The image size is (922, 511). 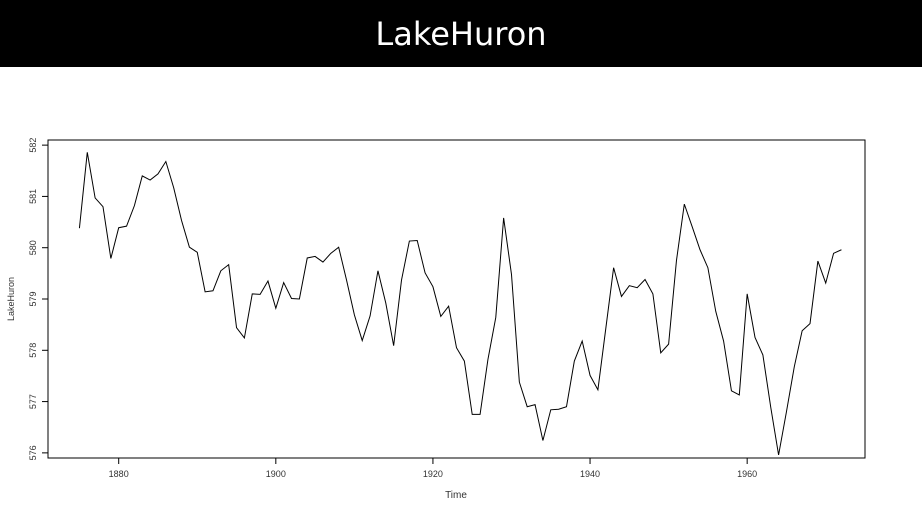 What do you see at coordinates (33, 401) in the screenshot?
I see `y-tick-label: 577` at bounding box center [33, 401].